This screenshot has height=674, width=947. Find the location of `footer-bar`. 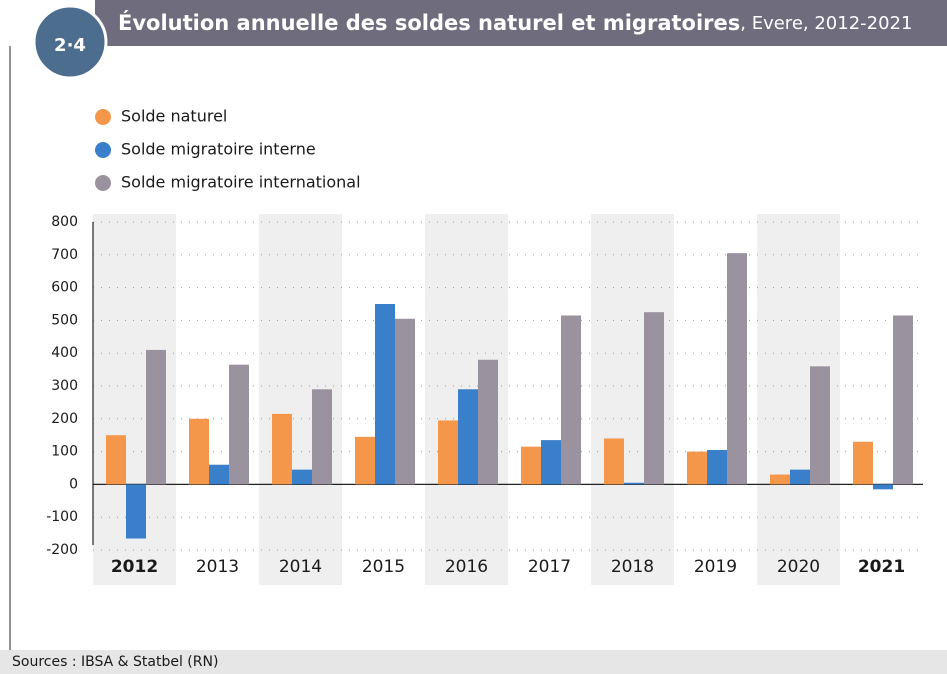

footer-bar is located at coordinates (473, 662).